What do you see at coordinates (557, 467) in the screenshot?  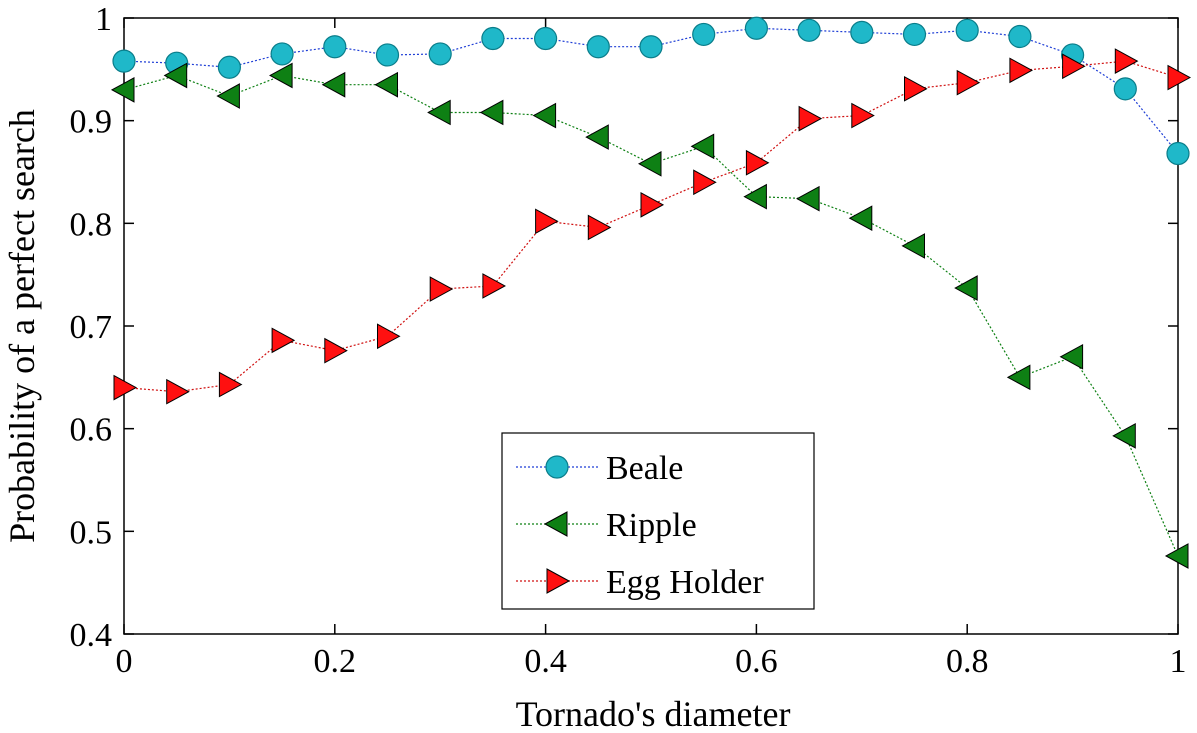 I see `legend-marker-beale` at bounding box center [557, 467].